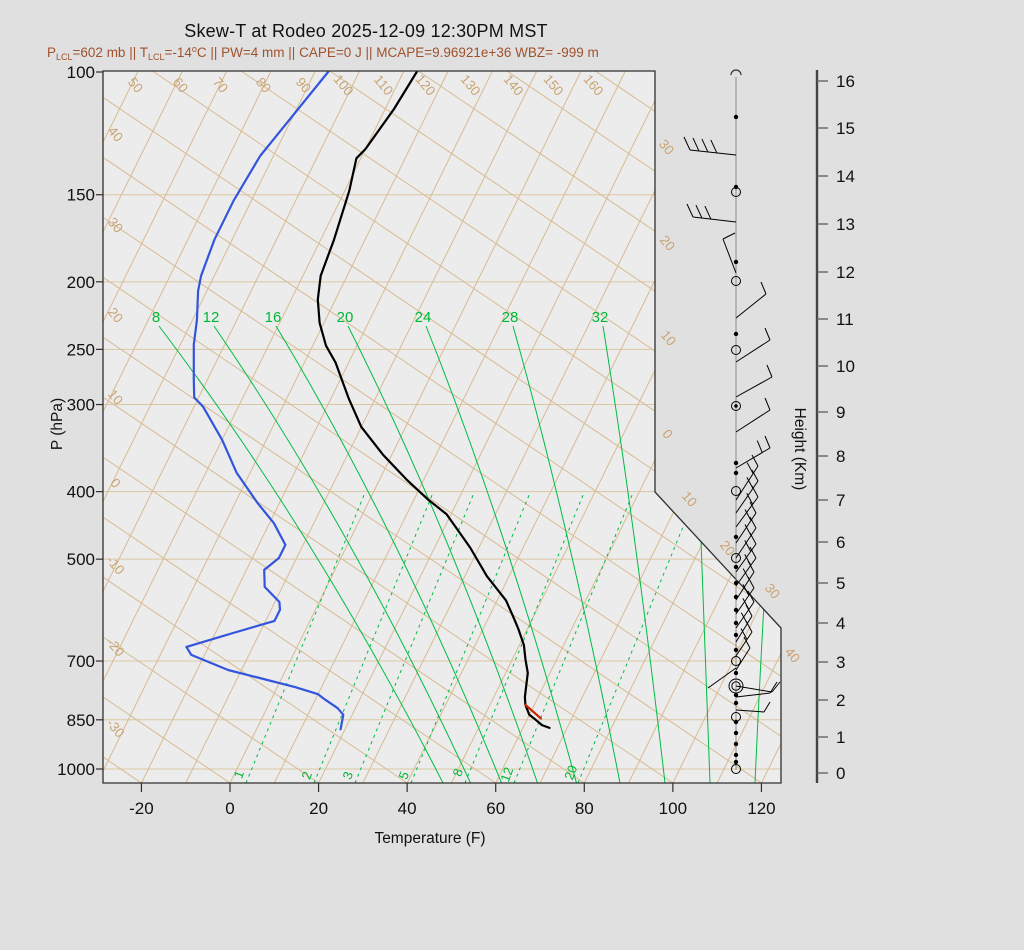 The height and width of the screenshot is (950, 1024). I want to click on mixing-ratio-label: 20, so click(570, 772).